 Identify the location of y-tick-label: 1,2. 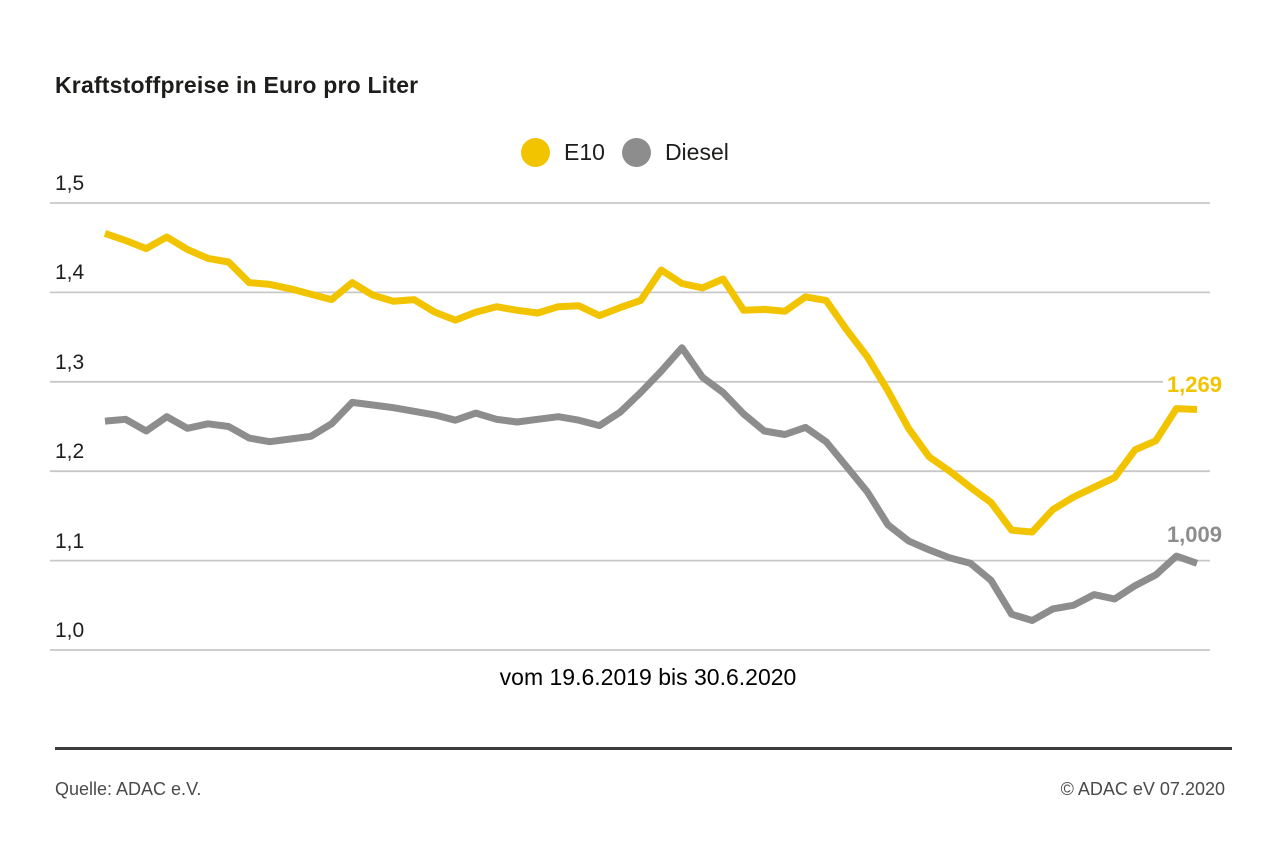
(70, 452).